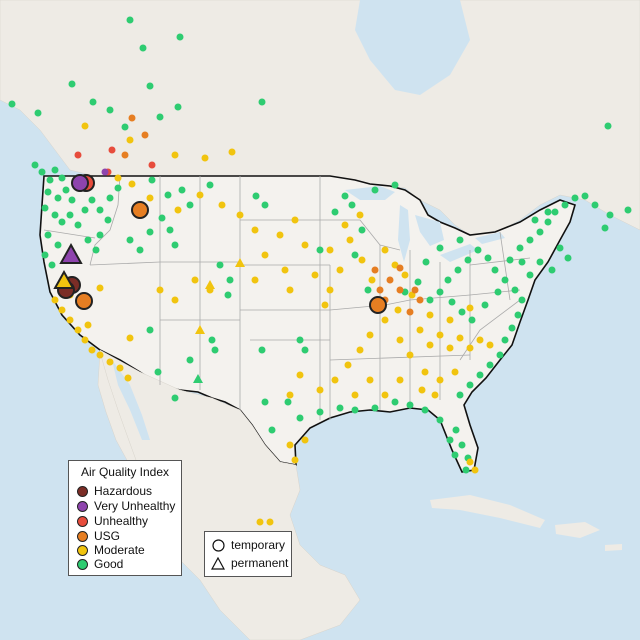 This screenshot has height=640, width=640. I want to click on legend-label: USG, so click(107, 536).